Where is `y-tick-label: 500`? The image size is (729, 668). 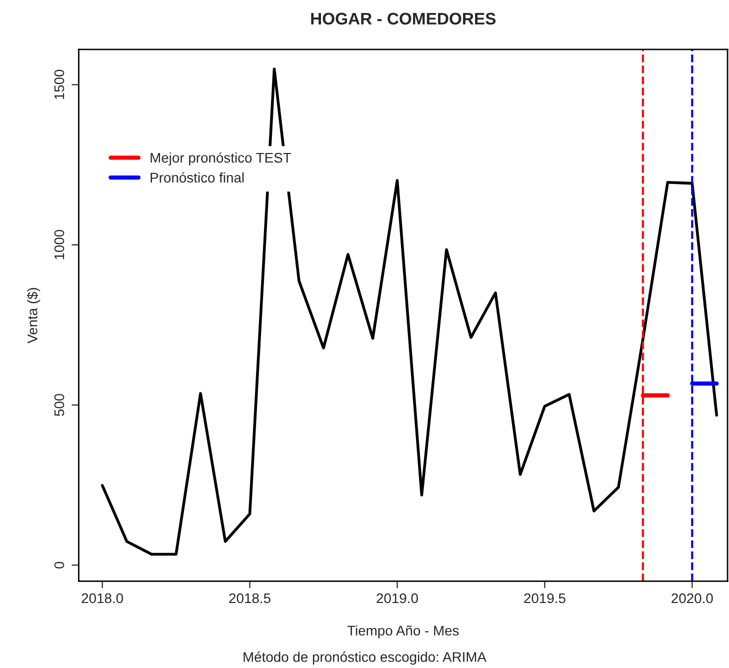
y-tick-label: 500 is located at coordinates (59, 405).